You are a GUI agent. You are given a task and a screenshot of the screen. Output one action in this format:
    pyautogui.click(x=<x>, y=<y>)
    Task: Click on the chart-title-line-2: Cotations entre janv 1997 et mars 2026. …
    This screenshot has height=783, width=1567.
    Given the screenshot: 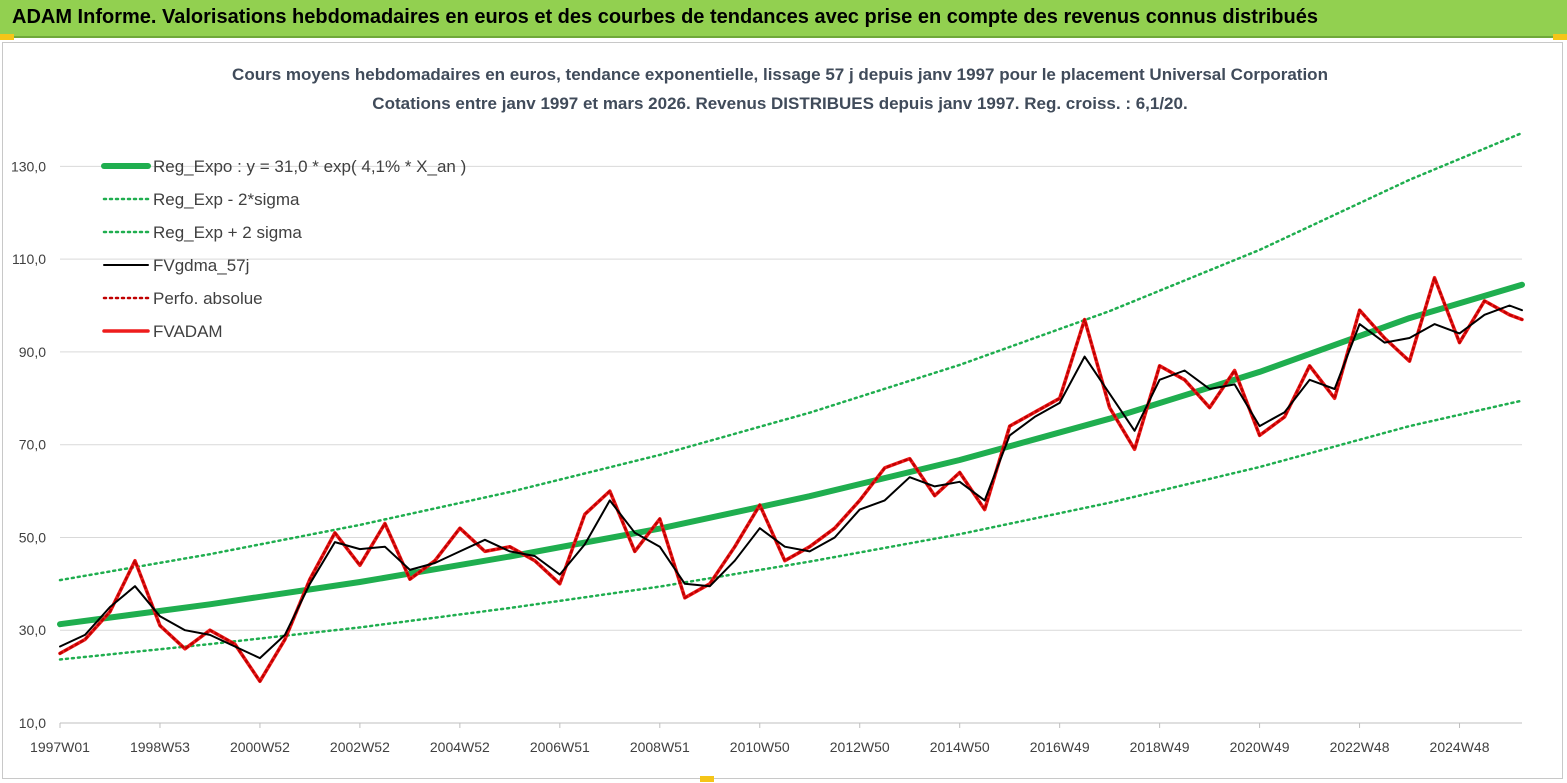 What is the action you would take?
    pyautogui.click(x=779, y=103)
    